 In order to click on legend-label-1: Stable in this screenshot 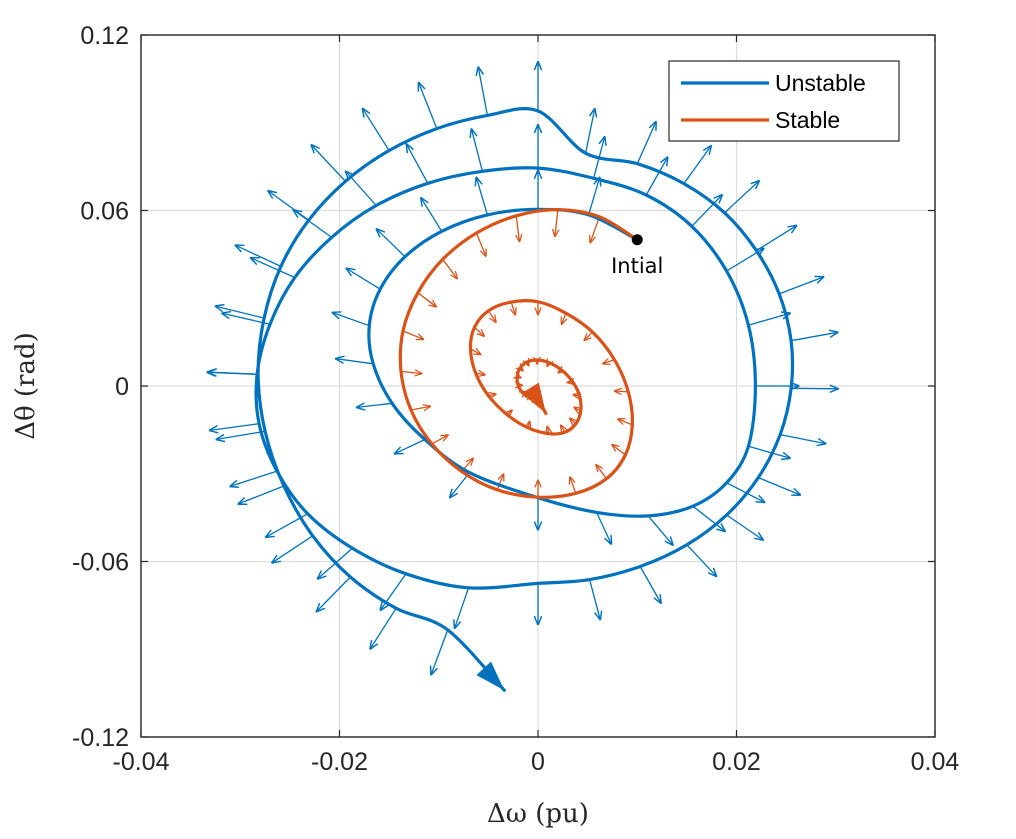, I will do `click(807, 120)`.